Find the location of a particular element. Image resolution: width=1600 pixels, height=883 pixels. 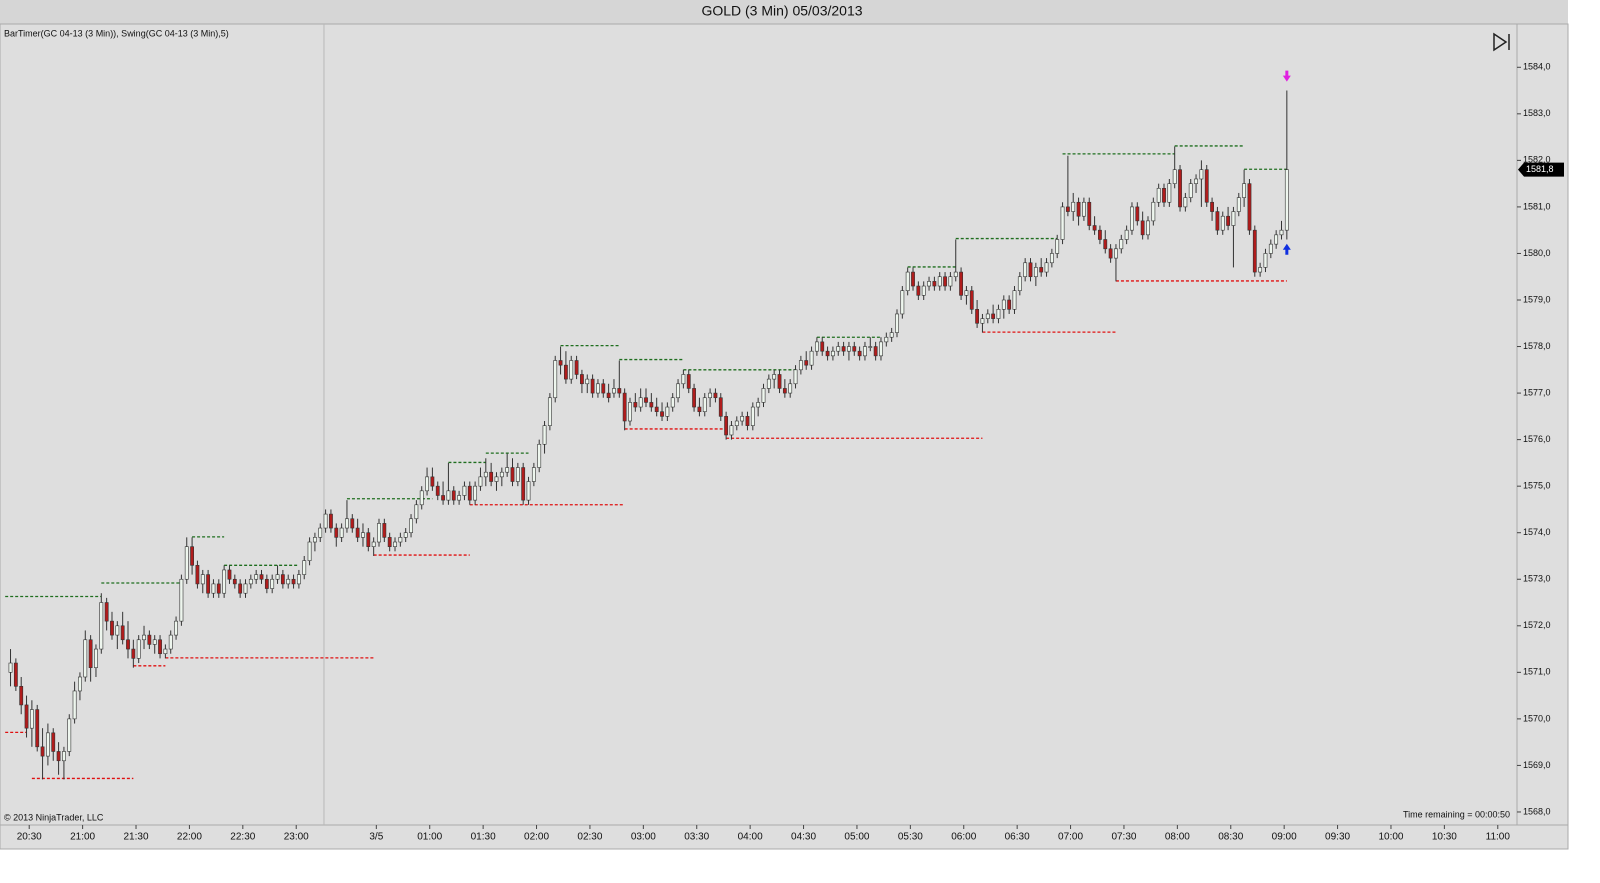

time-remaining: Time remaining = 00:00:50 is located at coordinates (1456, 814).